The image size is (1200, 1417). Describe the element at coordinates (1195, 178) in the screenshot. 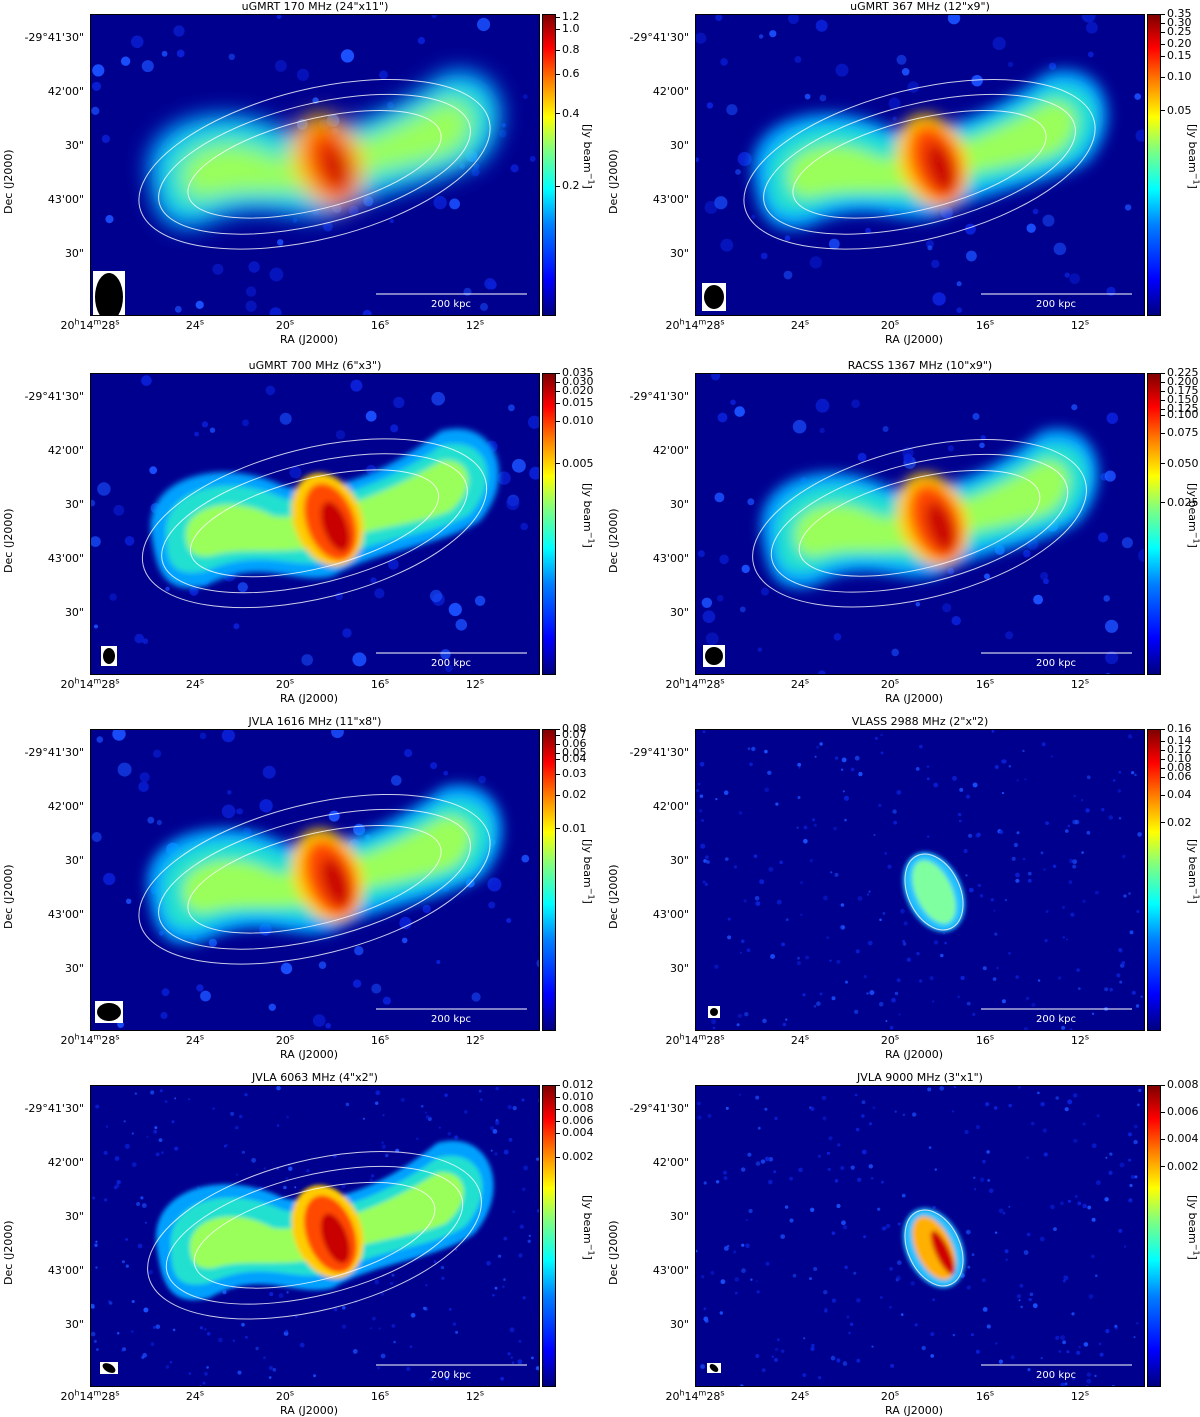

I see `unit-exponent: −1` at that location.